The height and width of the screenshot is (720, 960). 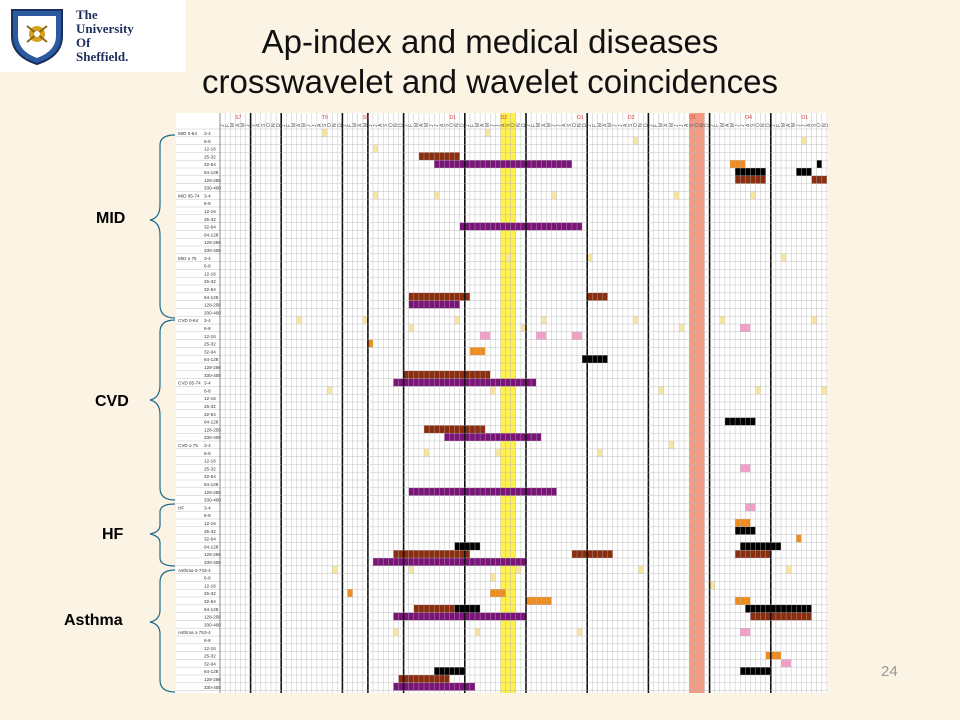 I want to click on period-label-2-6: 128-256, so click(x=212, y=305).